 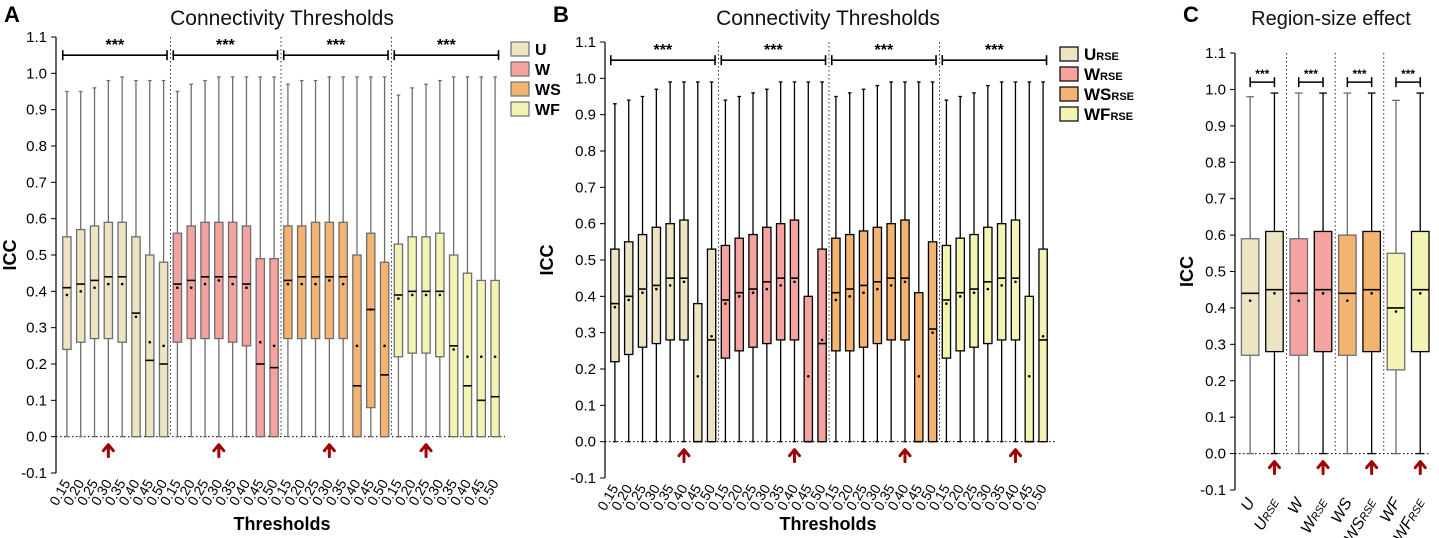 What do you see at coordinates (1420, 468) in the screenshot?
I see `panel-C-WFRSE-arrow-icon` at bounding box center [1420, 468].